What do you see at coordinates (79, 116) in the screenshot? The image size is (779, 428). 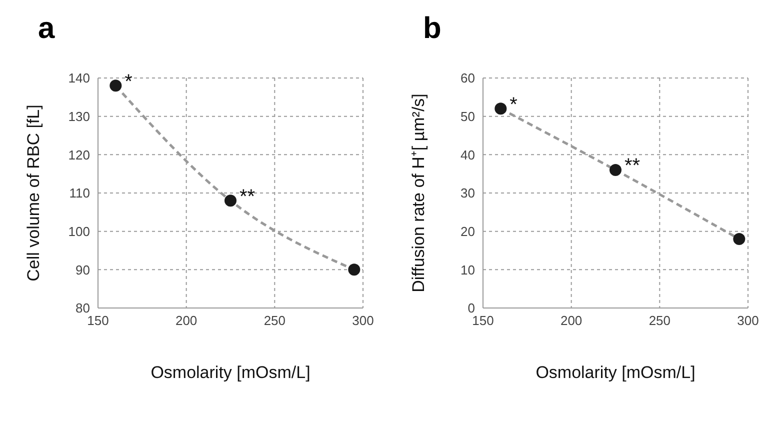 I see `y-tick-label: 130` at bounding box center [79, 116].